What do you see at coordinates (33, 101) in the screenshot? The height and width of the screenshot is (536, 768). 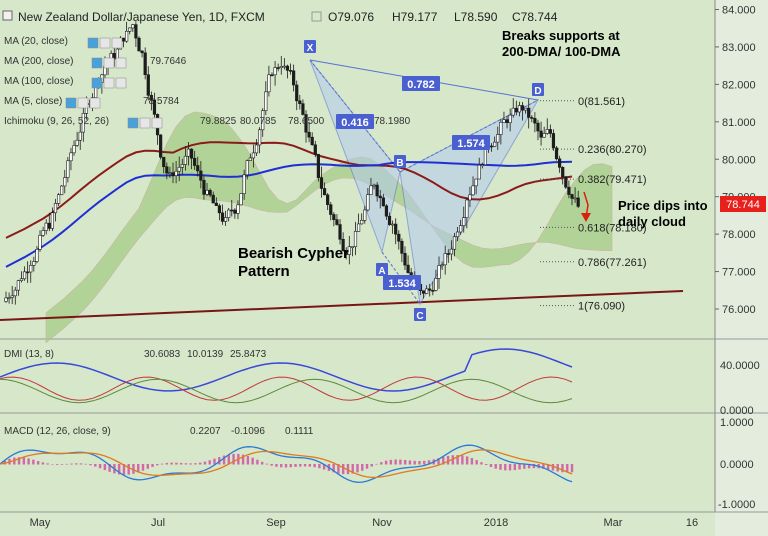 I see `ma5-label: MA (5, close)` at bounding box center [33, 101].